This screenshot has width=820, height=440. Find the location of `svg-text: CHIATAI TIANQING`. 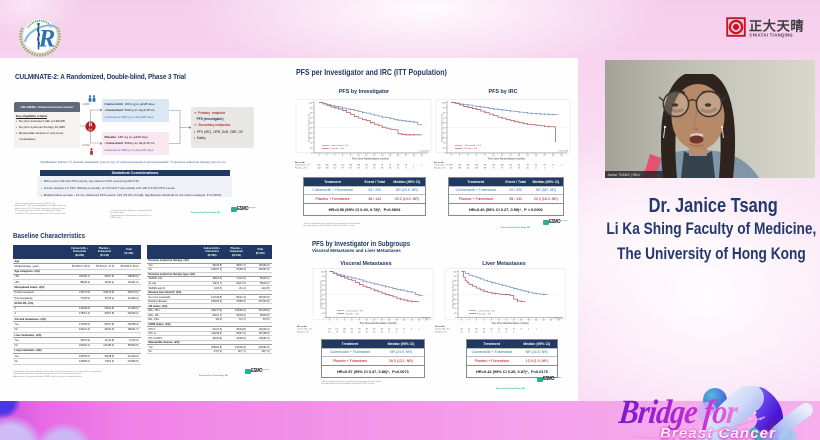

svg-text: CHIATAI TIANQING is located at coordinates (771, 34).